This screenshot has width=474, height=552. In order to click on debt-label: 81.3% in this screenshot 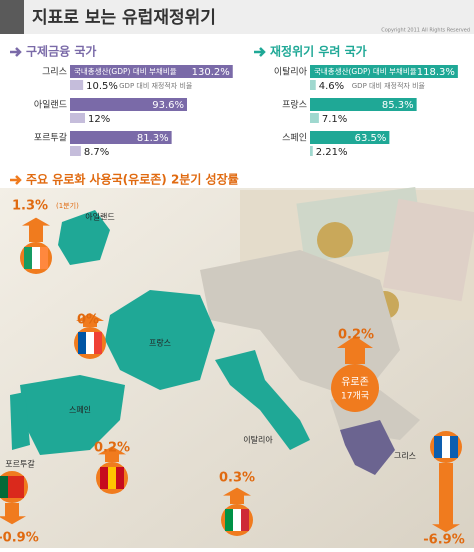, I will do `click(153, 138)`.